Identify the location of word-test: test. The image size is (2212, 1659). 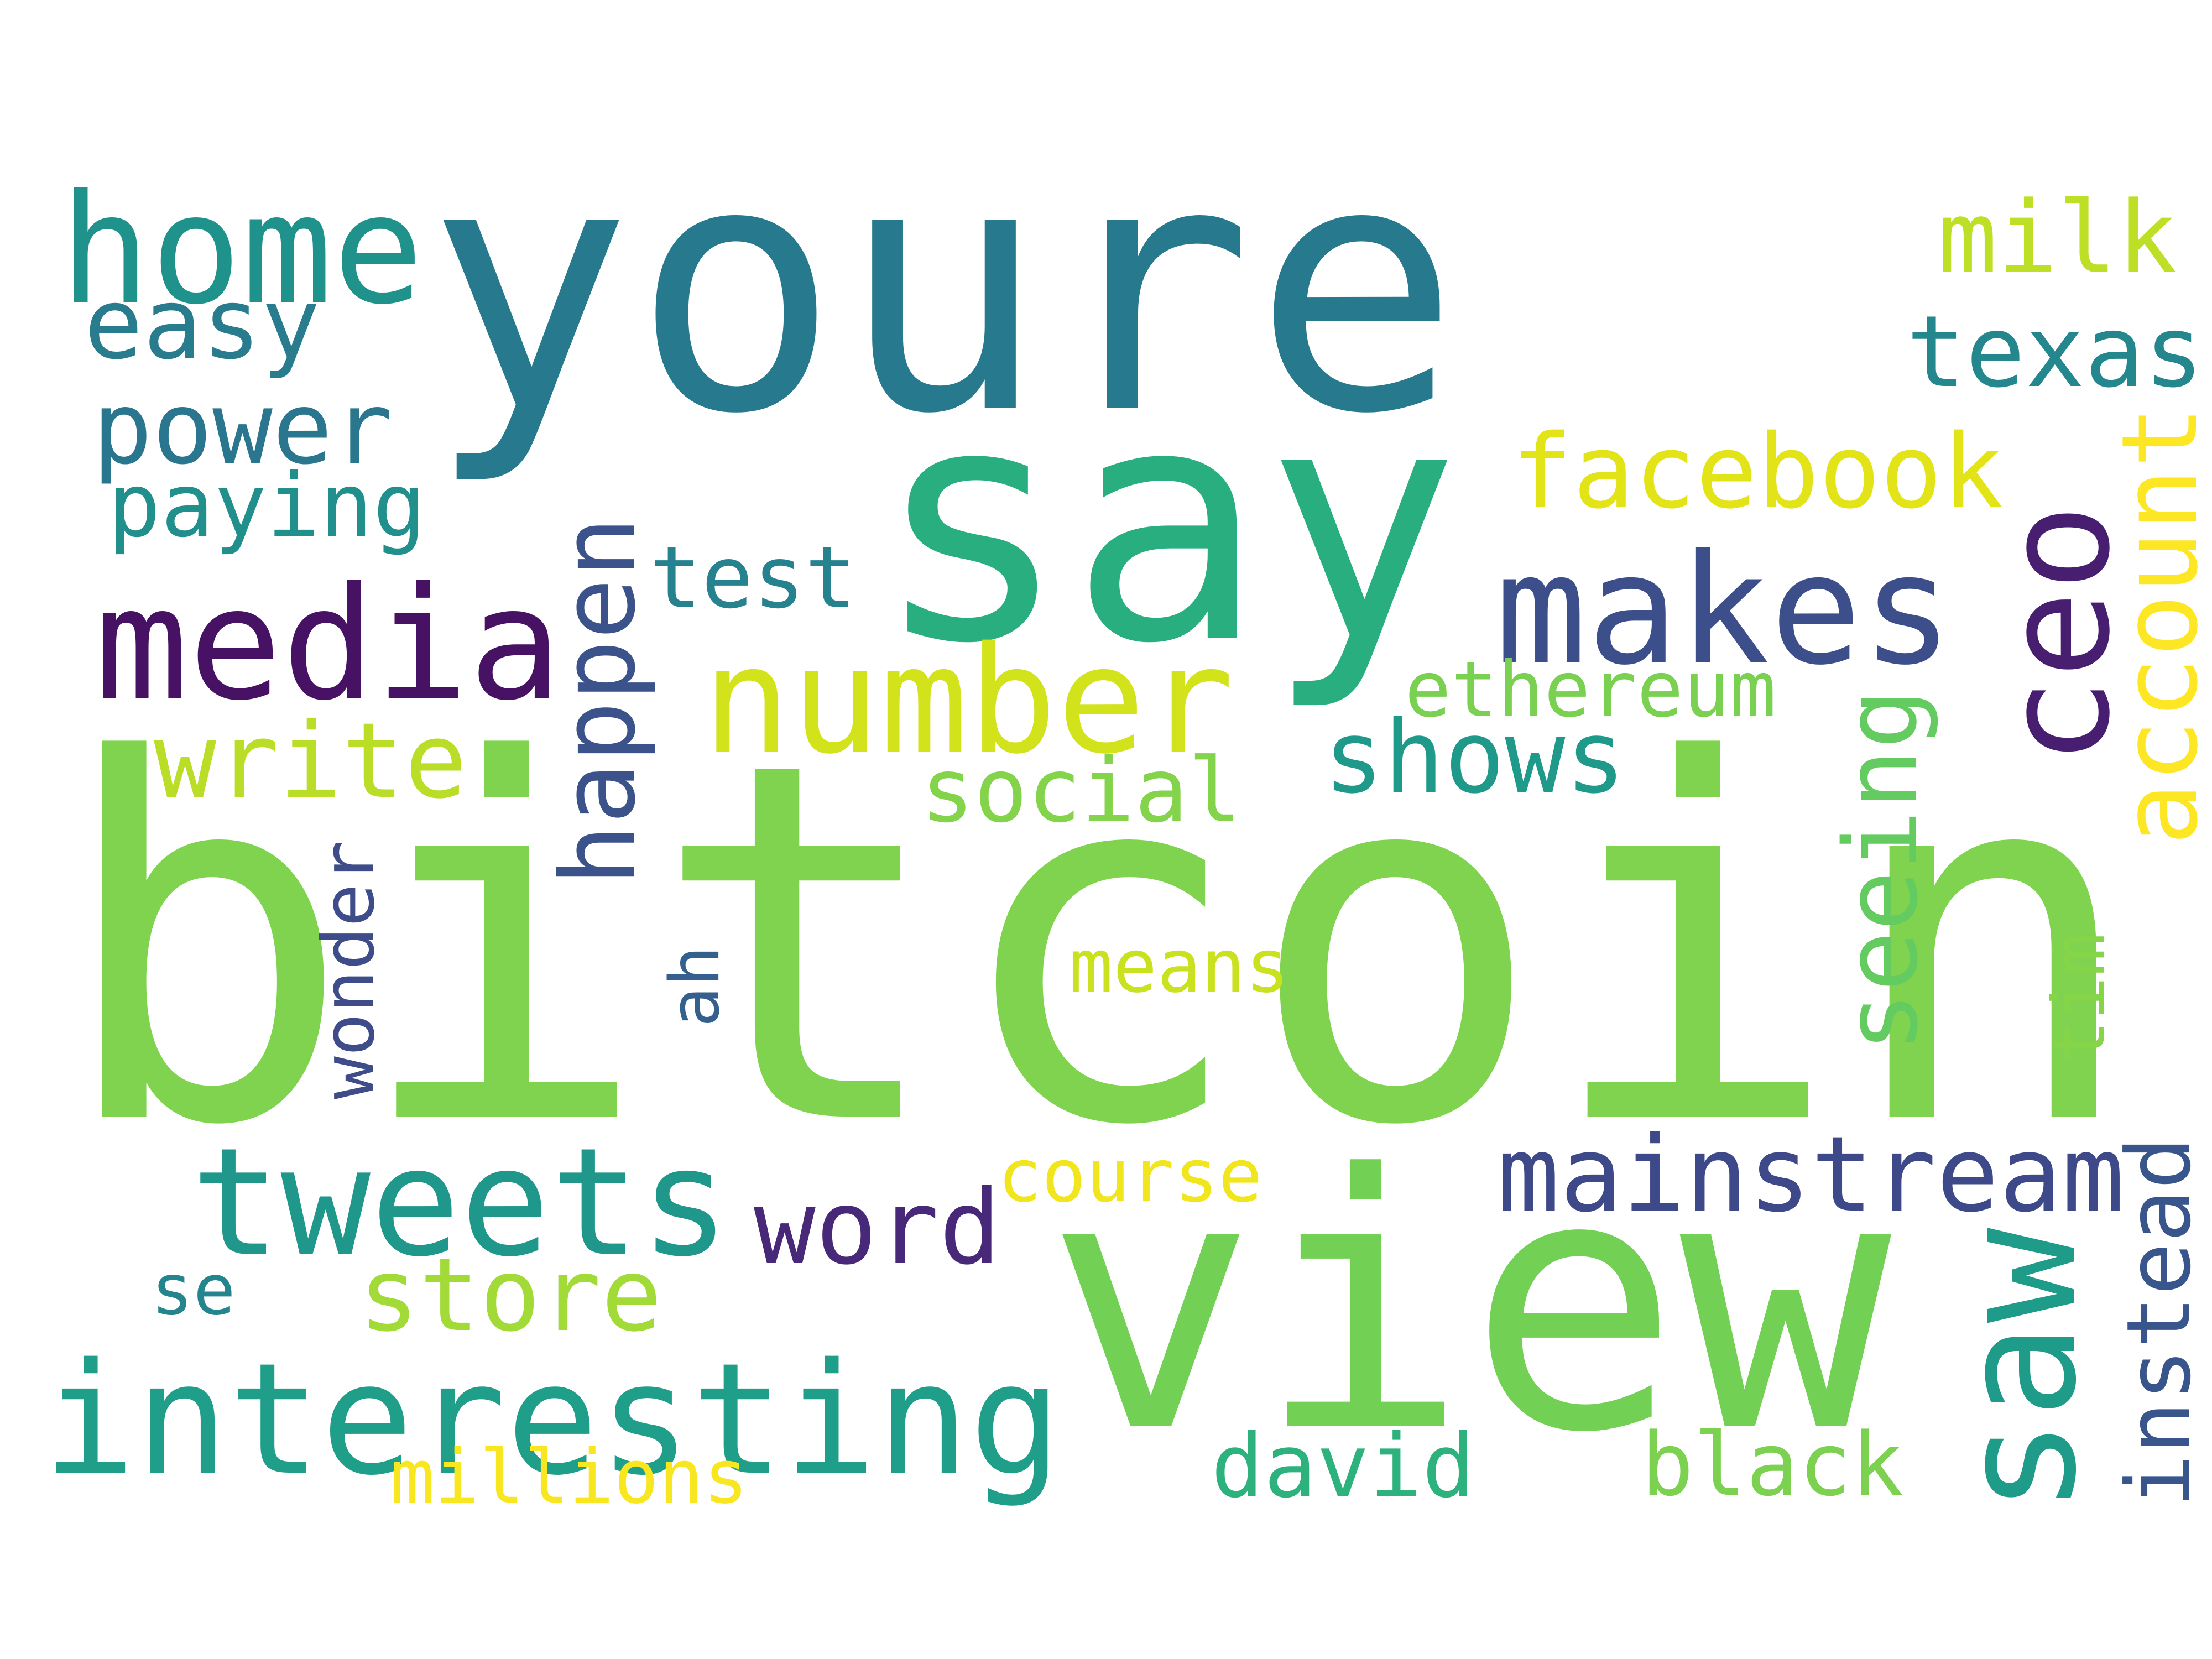
(754, 578).